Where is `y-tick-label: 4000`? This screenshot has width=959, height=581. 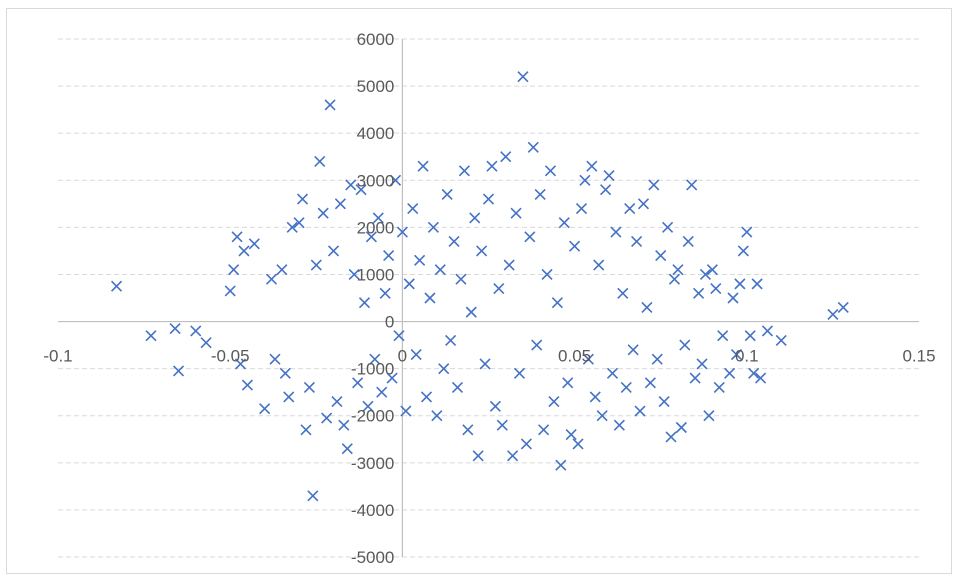
y-tick-label: 4000 is located at coordinates (376, 133).